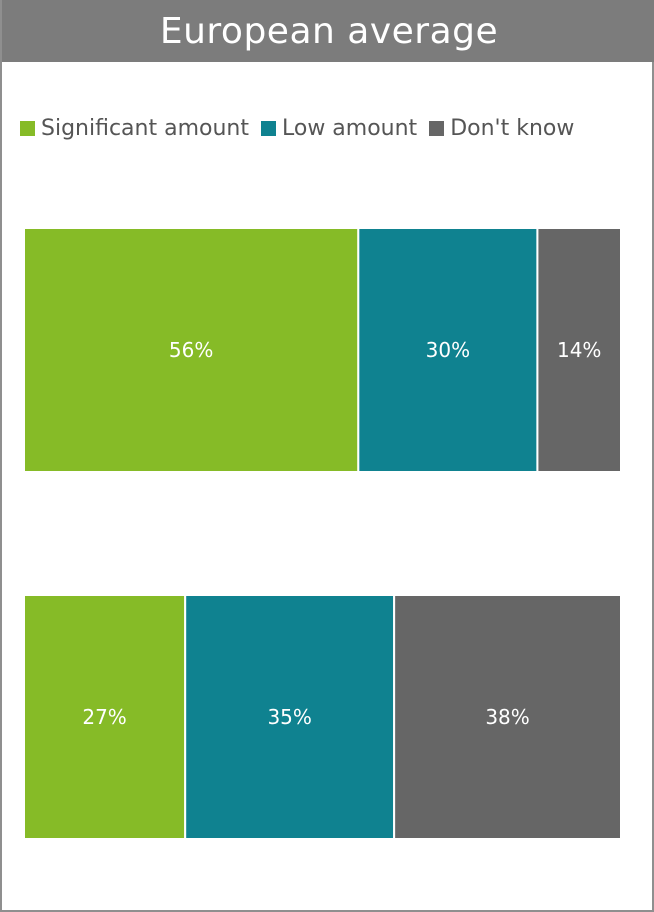 This screenshot has height=912, width=654. I want to click on data-label: 35%, so click(289, 717).